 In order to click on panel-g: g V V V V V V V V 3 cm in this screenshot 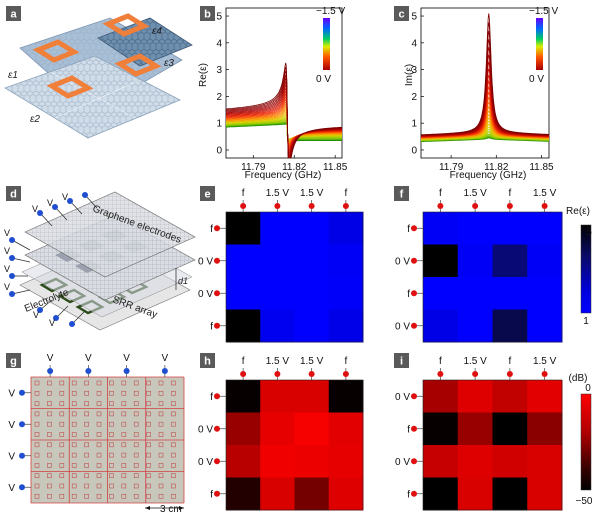, I will do `click(95, 433)`.